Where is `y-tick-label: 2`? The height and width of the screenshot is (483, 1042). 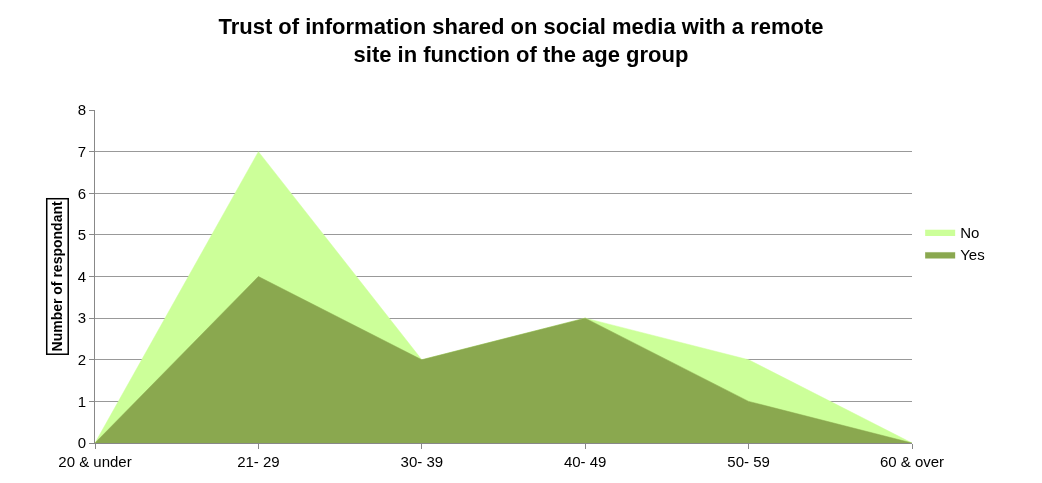
y-tick-label: 2 is located at coordinates (81, 359).